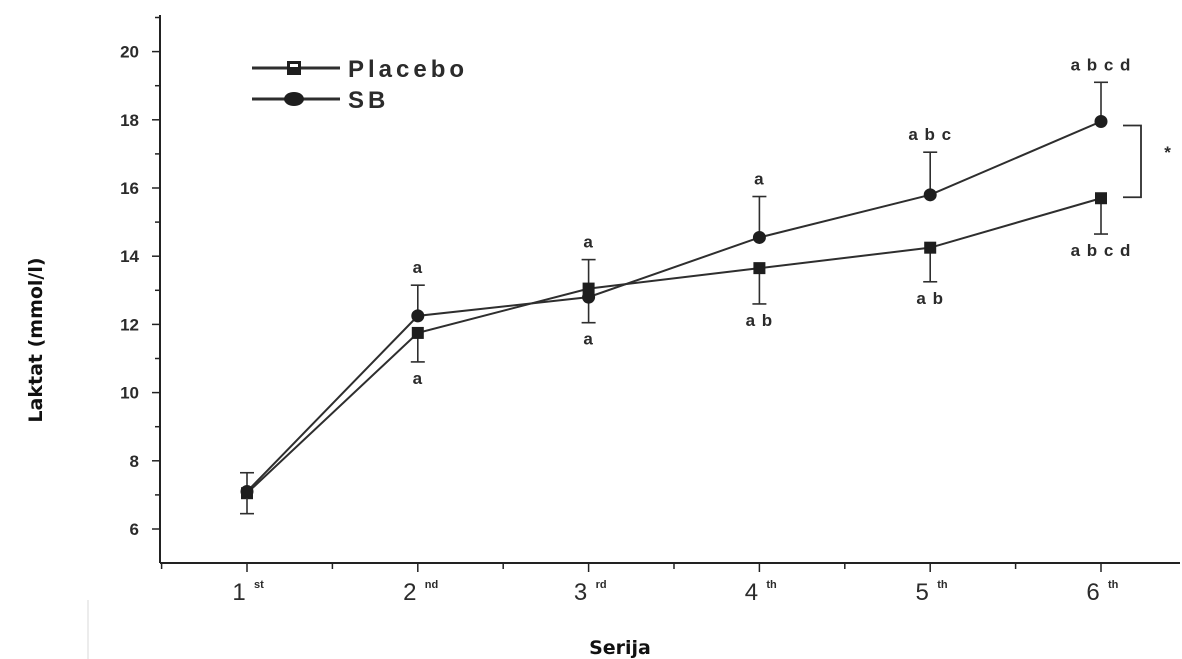 This screenshot has width=1182, height=659. Describe the element at coordinates (922, 592) in the screenshot. I see `x-tick-number: 5` at that location.